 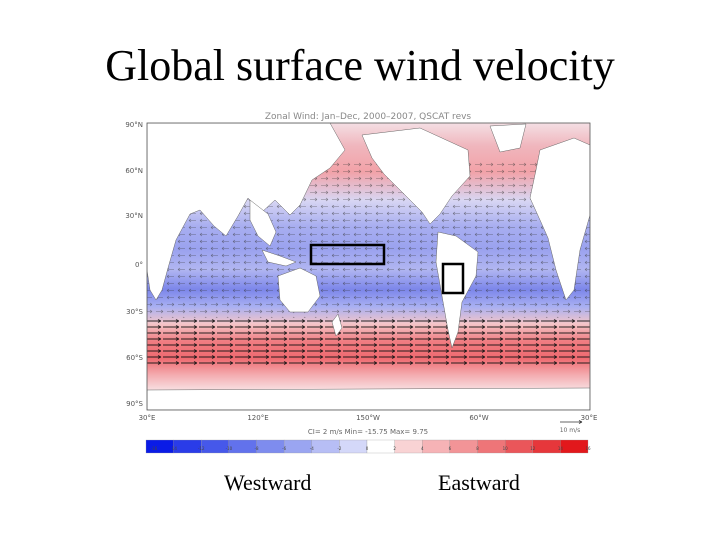 What do you see at coordinates (134, 216) in the screenshot?
I see `lat-label: 30°N` at bounding box center [134, 216].